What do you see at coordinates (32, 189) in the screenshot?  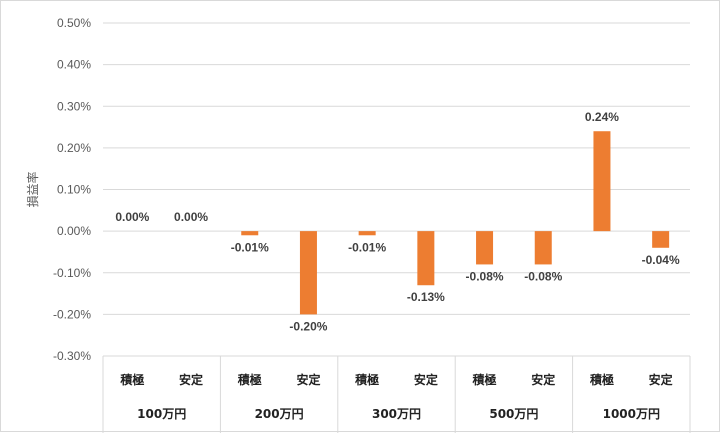 I see `y-axis-title: 損益率` at bounding box center [32, 189].